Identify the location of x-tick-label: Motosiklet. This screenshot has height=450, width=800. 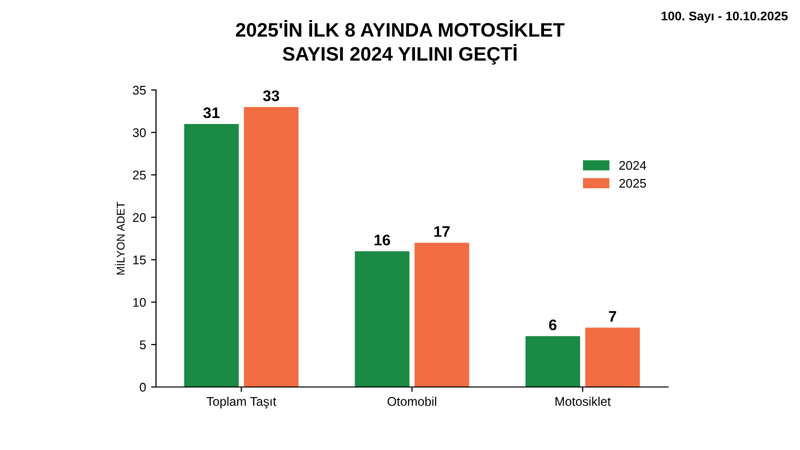
(583, 401).